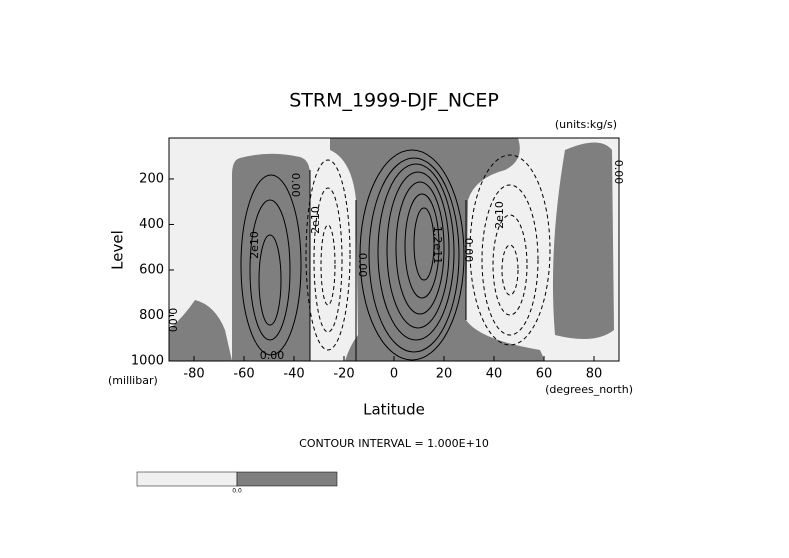 This screenshot has height=558, width=789. I want to click on y-units: (millibar), so click(133, 380).